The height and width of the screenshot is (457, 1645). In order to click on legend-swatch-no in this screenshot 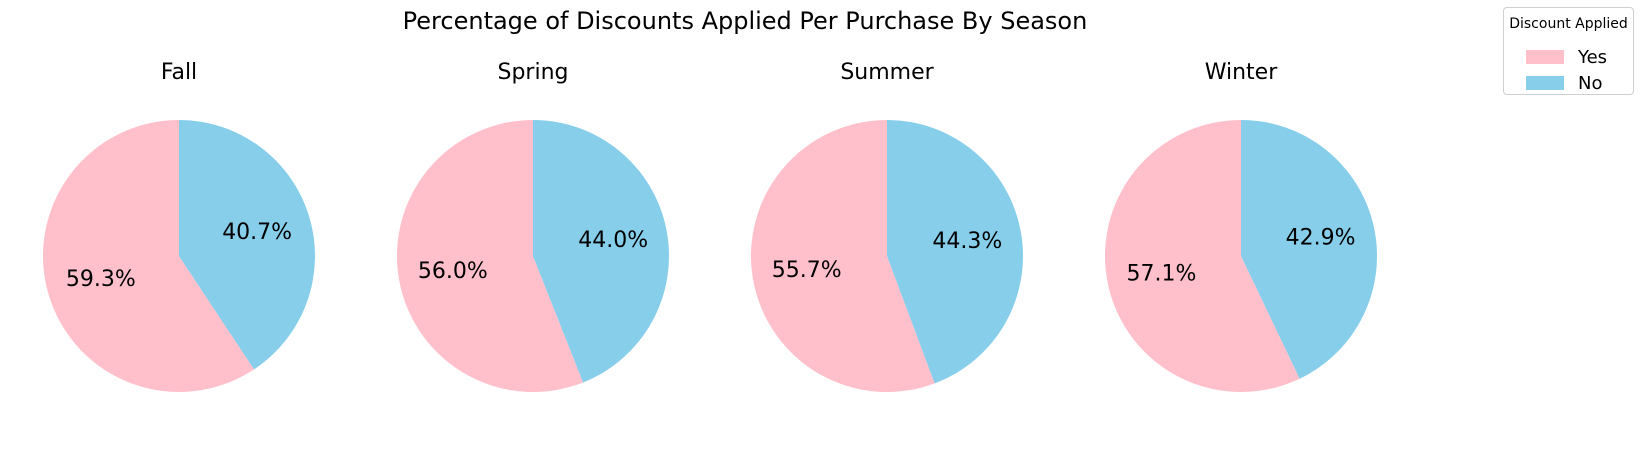, I will do `click(1545, 83)`.